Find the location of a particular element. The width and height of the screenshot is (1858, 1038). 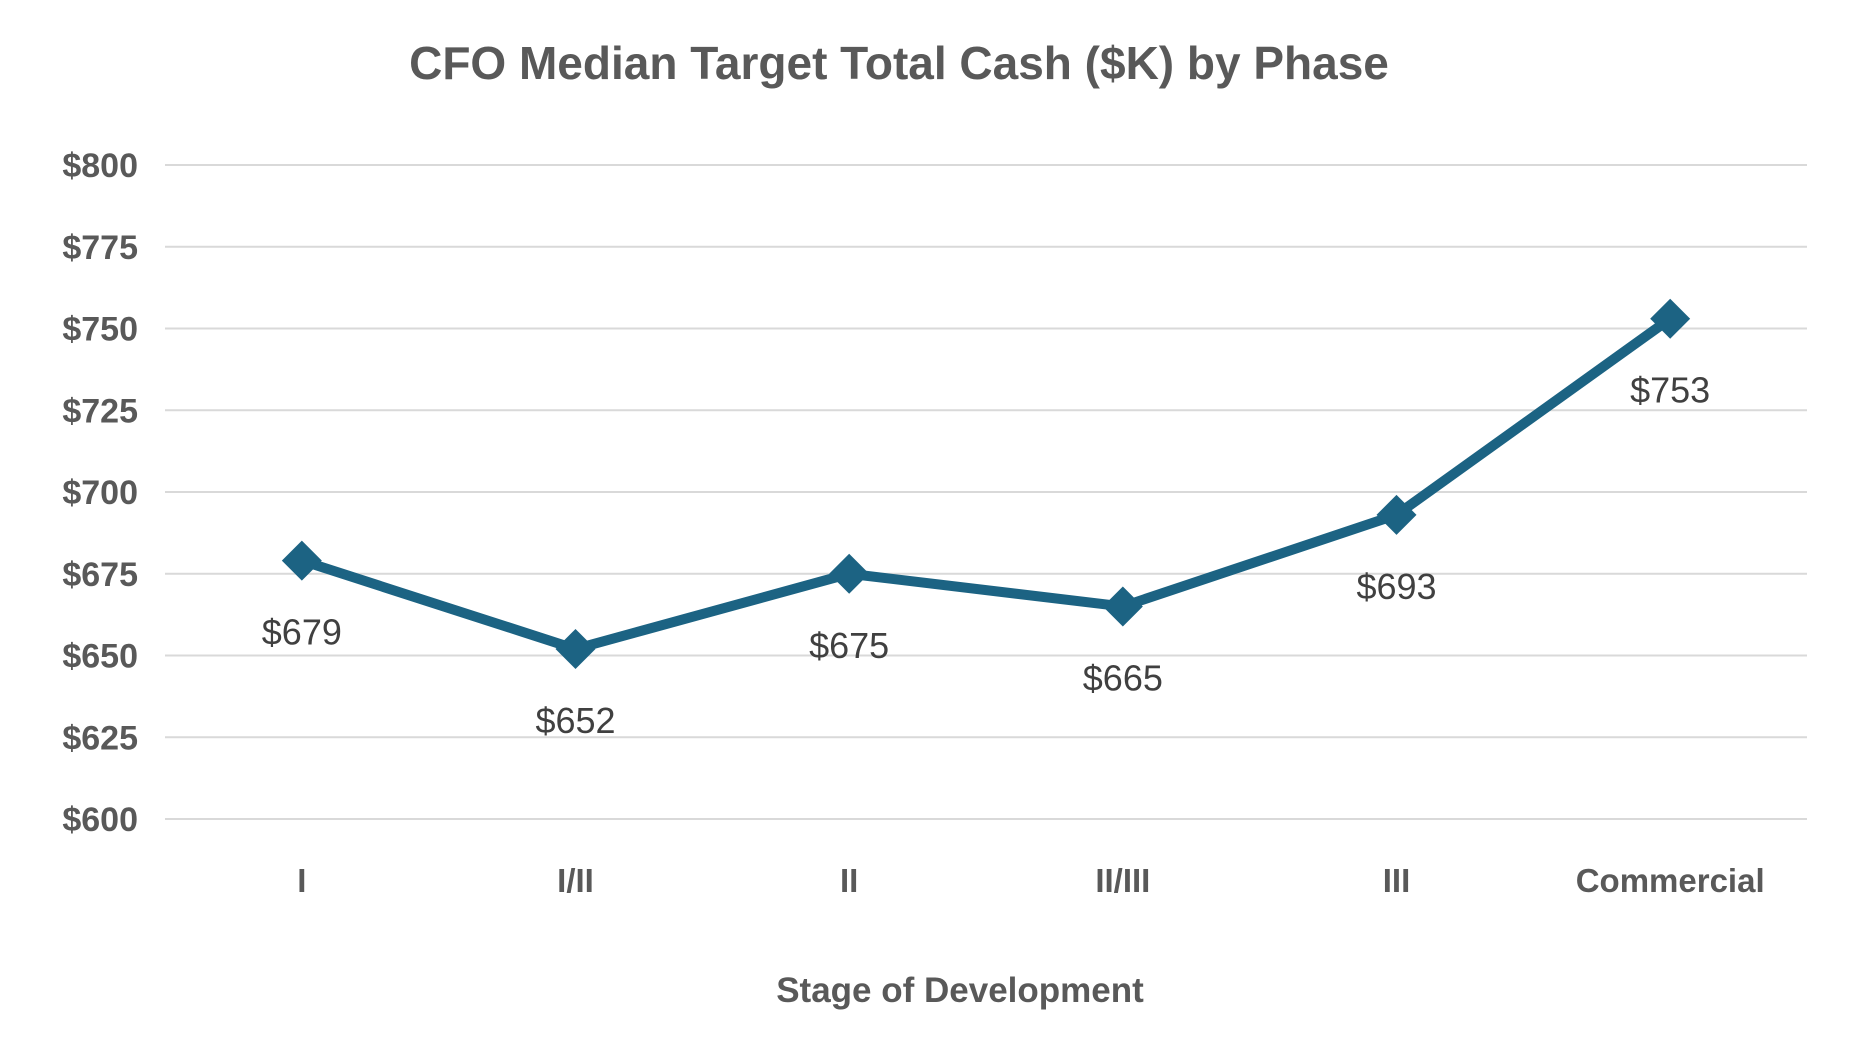

y-axis-tick-labels: $600 $625 $650 $675 $700 $725 $750 $775 $800 is located at coordinates (100, 493).